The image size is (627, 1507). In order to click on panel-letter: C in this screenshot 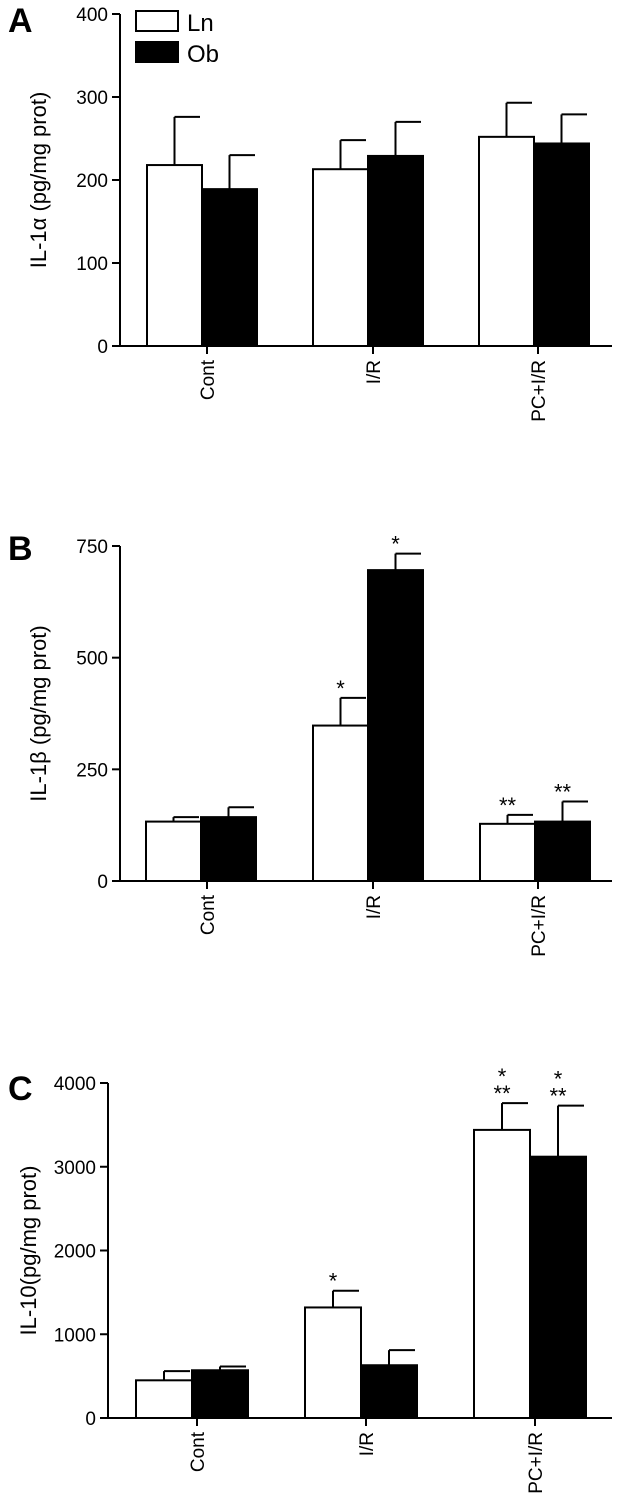, I will do `click(20, 1089)`.